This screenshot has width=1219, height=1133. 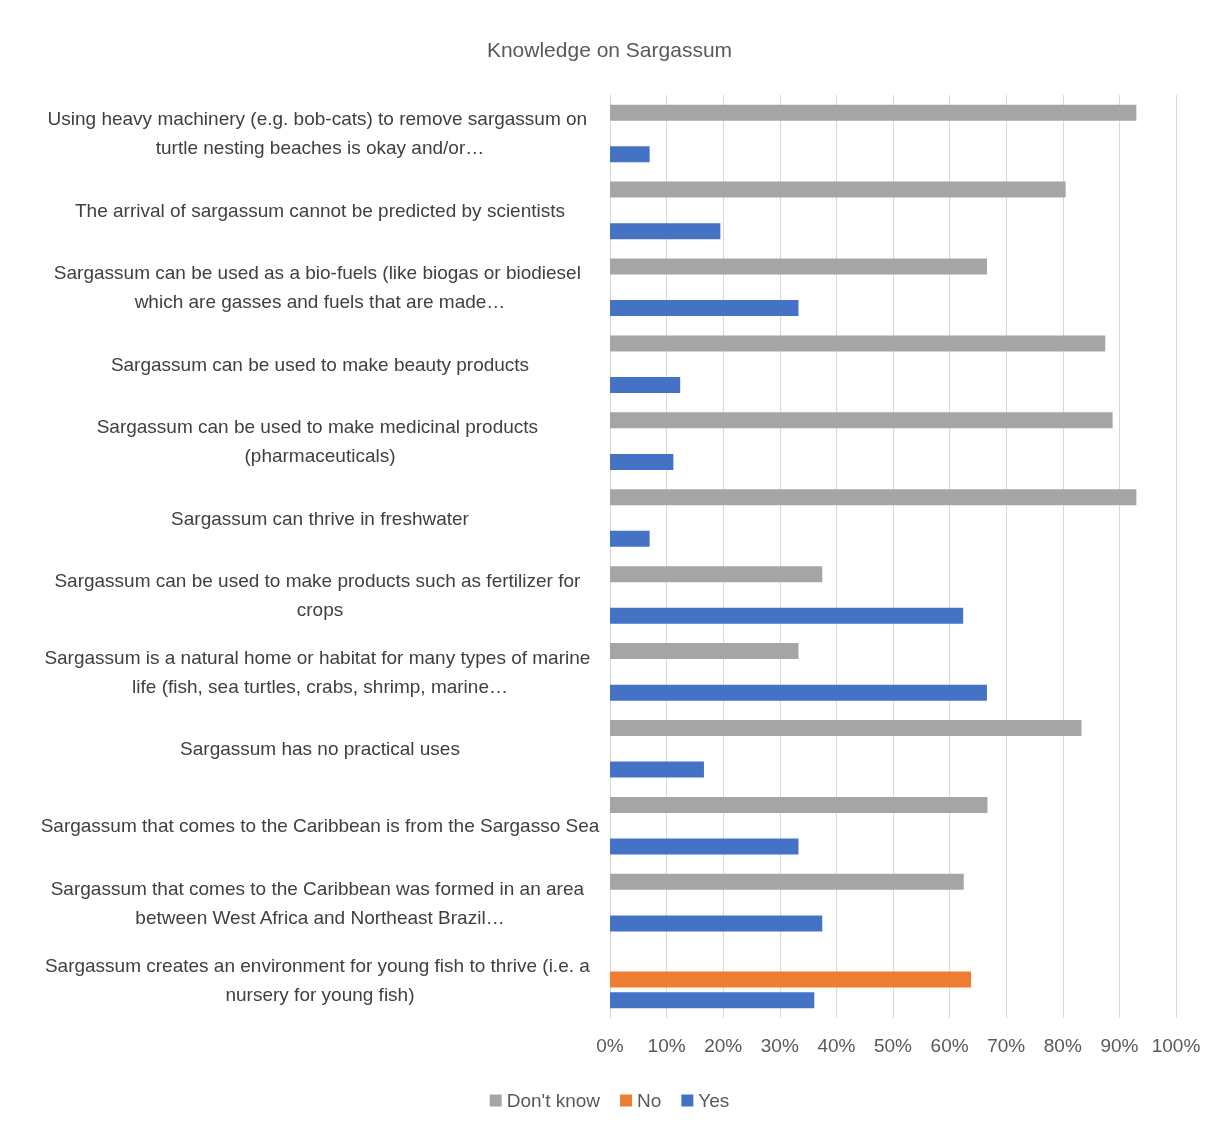 What do you see at coordinates (320, 594) in the screenshot?
I see `y-tick-label: Sargassum can be used to make products such as fertilizer for crops` at bounding box center [320, 594].